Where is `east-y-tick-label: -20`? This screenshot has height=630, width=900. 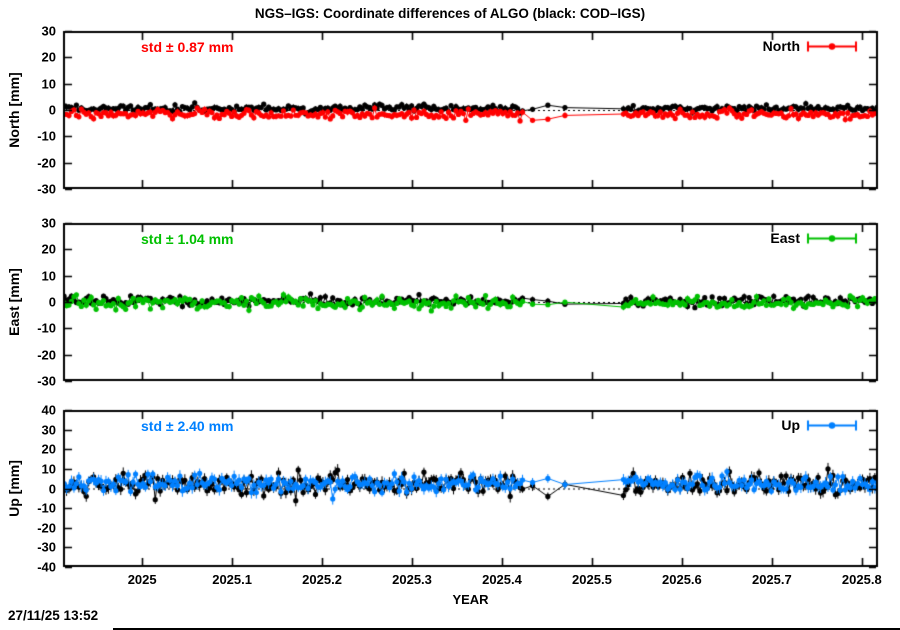 east-y-tick-label: -20 is located at coordinates (46, 355).